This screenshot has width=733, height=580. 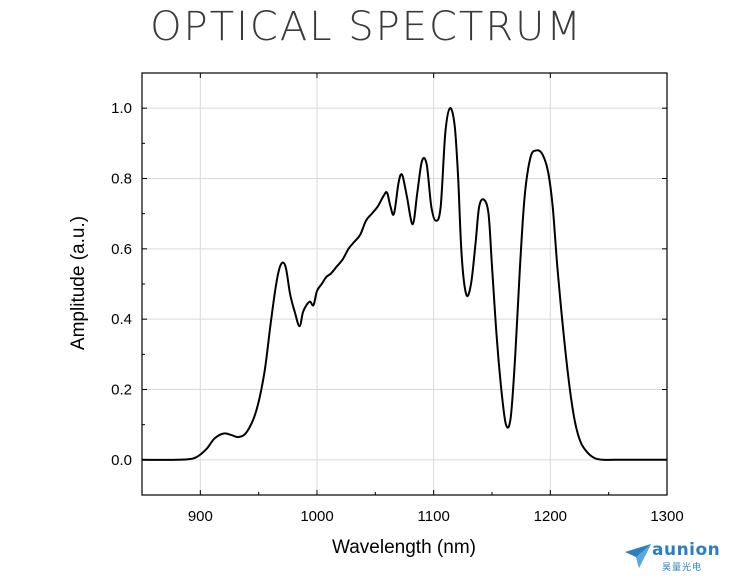 What do you see at coordinates (121, 108) in the screenshot?
I see `y-tick-label: 1.0` at bounding box center [121, 108].